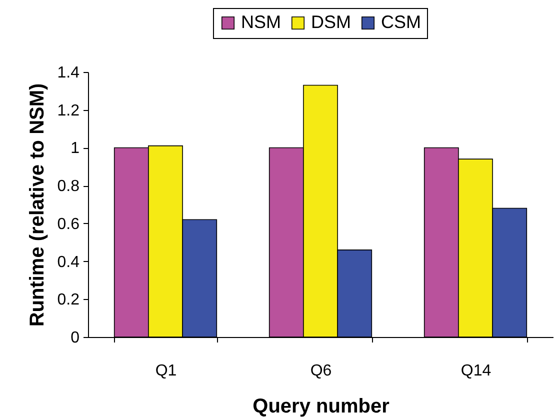  What do you see at coordinates (68, 300) in the screenshot?
I see `y-tick-label: 0.2` at bounding box center [68, 300].